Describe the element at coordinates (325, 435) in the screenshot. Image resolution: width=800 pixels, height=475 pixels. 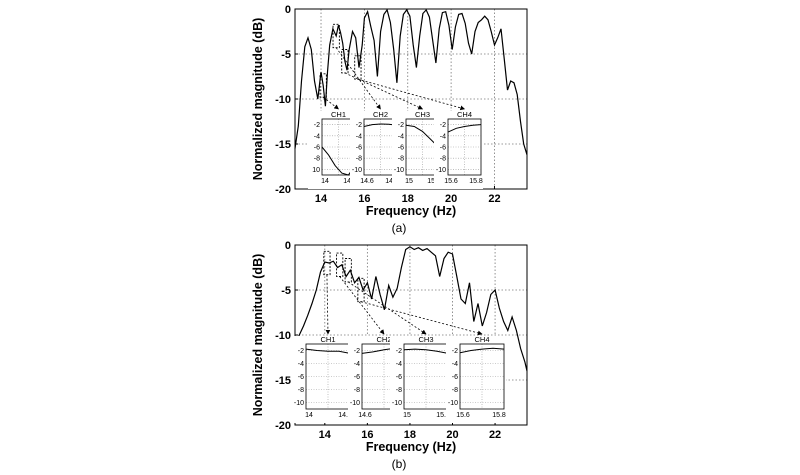
I see `x-tick-label: 14` at that location.